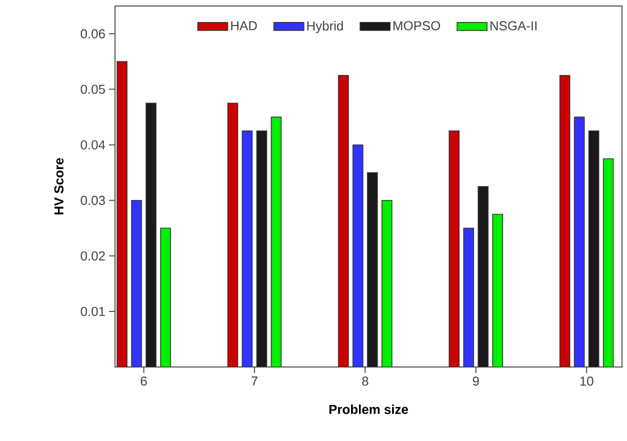 Image resolution: width=627 pixels, height=441 pixels. Describe the element at coordinates (587, 381) in the screenshot. I see `x-tick-label: 10` at that location.